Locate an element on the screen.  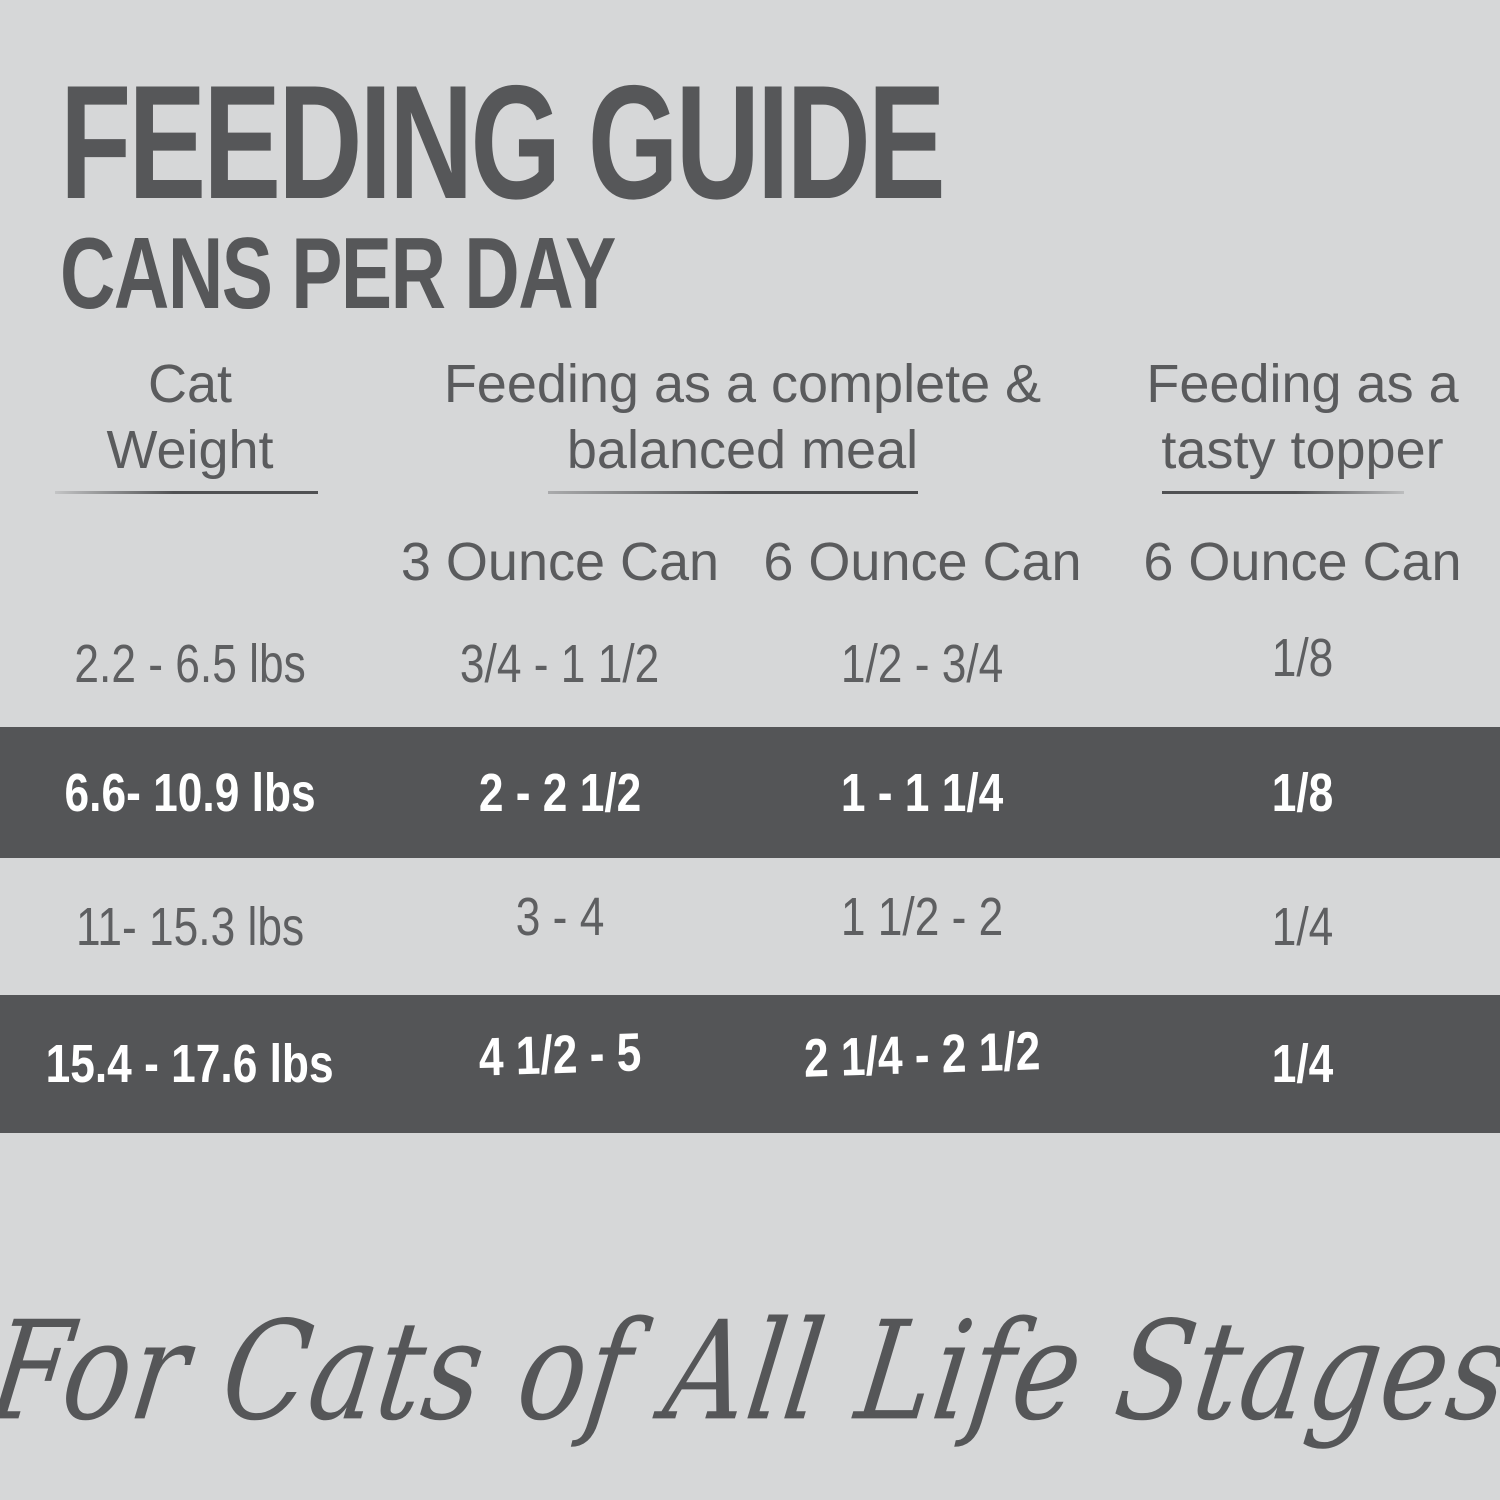
subheader-topper-6oz-can: 6 Ounce Can is located at coordinates (1302, 562).